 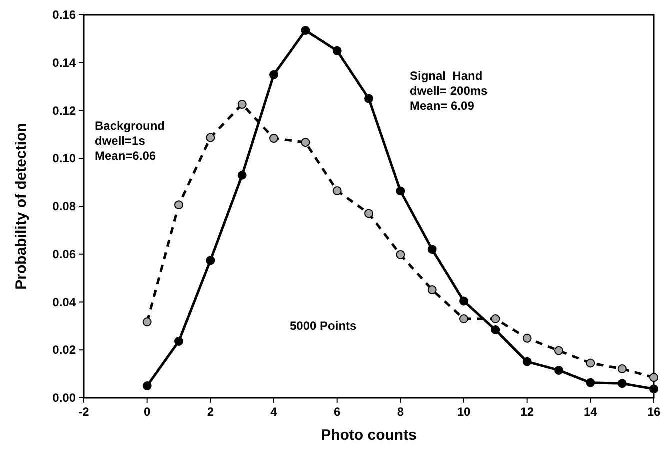 What do you see at coordinates (64, 254) in the screenshot?
I see `y-tick-label: 0.06` at bounding box center [64, 254].